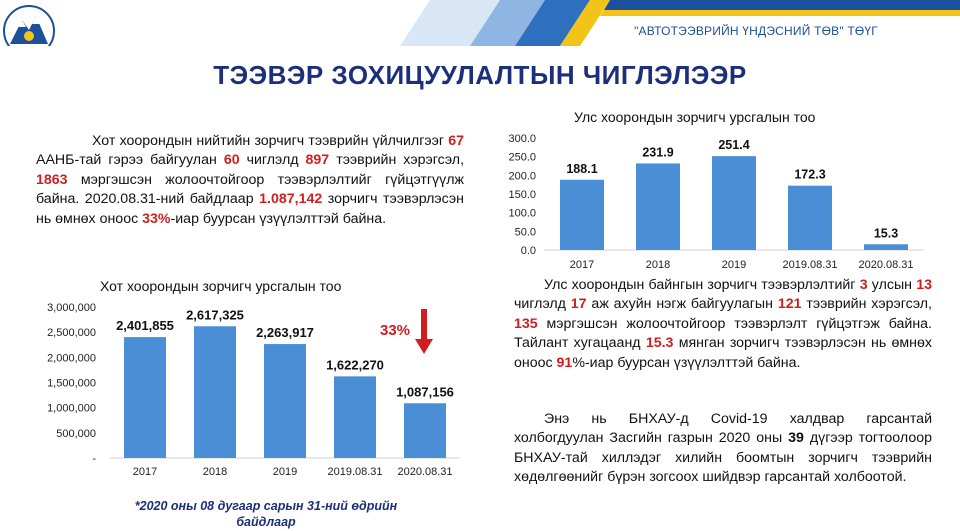 The width and height of the screenshot is (960, 531). I want to click on header-bar: "АВТОТЭЭВРИЙН ҮНДЭСНИЙ ТӨВ" ТӨҮГ, so click(480, 23).